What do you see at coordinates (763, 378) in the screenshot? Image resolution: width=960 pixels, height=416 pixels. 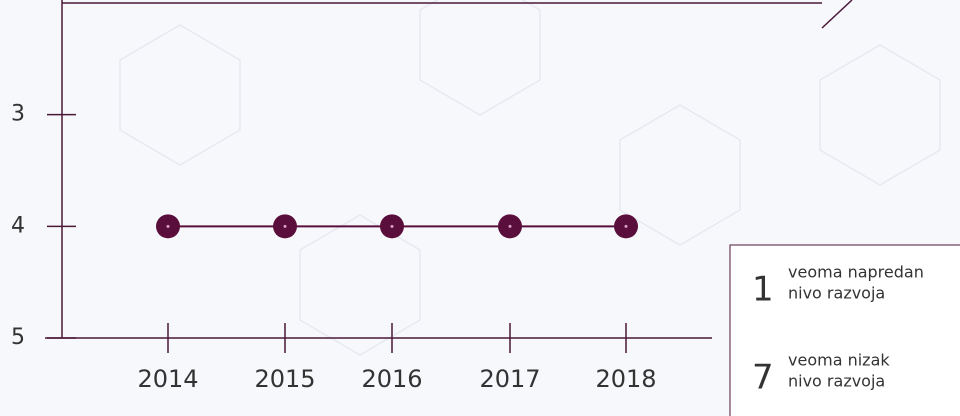 I see `scale-number: 7` at bounding box center [763, 378].